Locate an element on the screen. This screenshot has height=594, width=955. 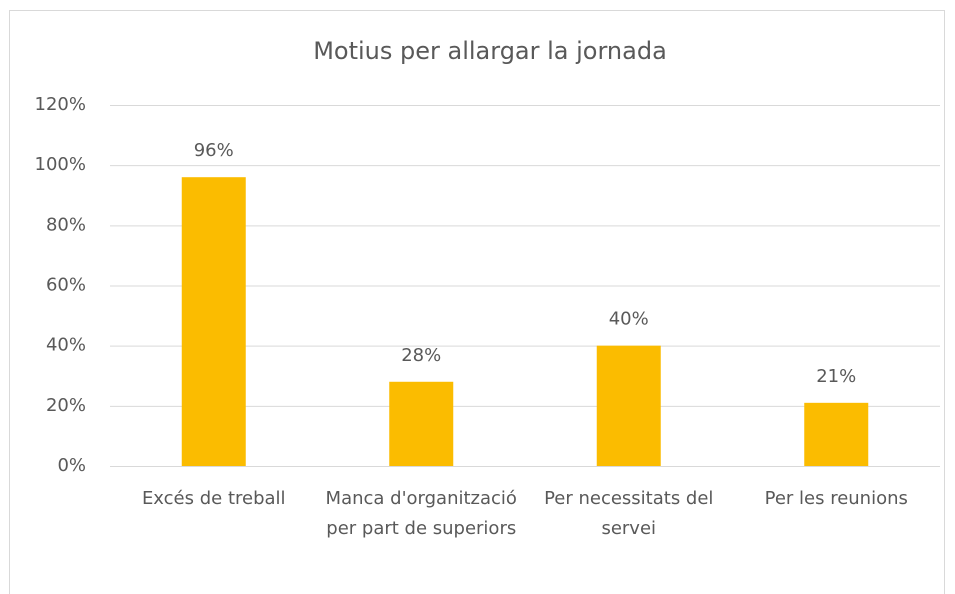
data-label: 40% is located at coordinates (629, 319).